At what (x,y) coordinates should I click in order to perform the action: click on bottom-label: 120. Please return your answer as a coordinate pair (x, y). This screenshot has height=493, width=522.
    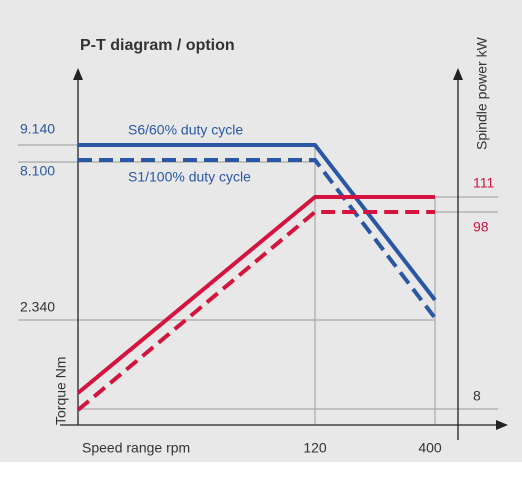
    Looking at the image, I should click on (315, 448).